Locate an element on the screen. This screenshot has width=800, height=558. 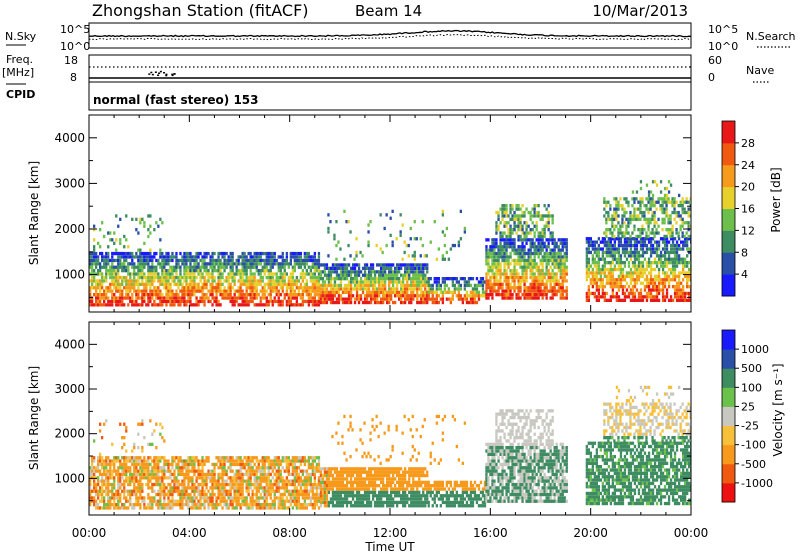
cpid-label: CPID is located at coordinates (20, 94).